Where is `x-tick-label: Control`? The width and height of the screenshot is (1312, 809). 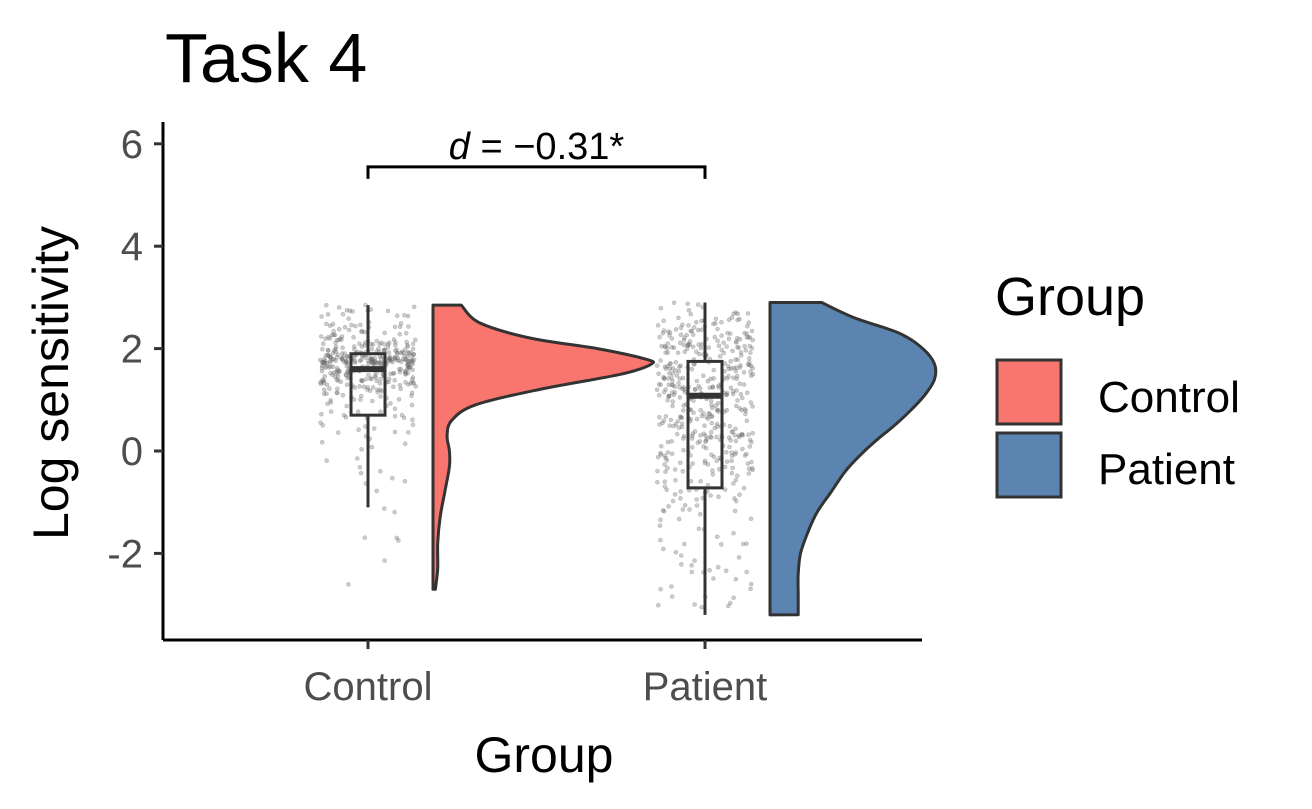
x-tick-label: Control is located at coordinates (368, 687).